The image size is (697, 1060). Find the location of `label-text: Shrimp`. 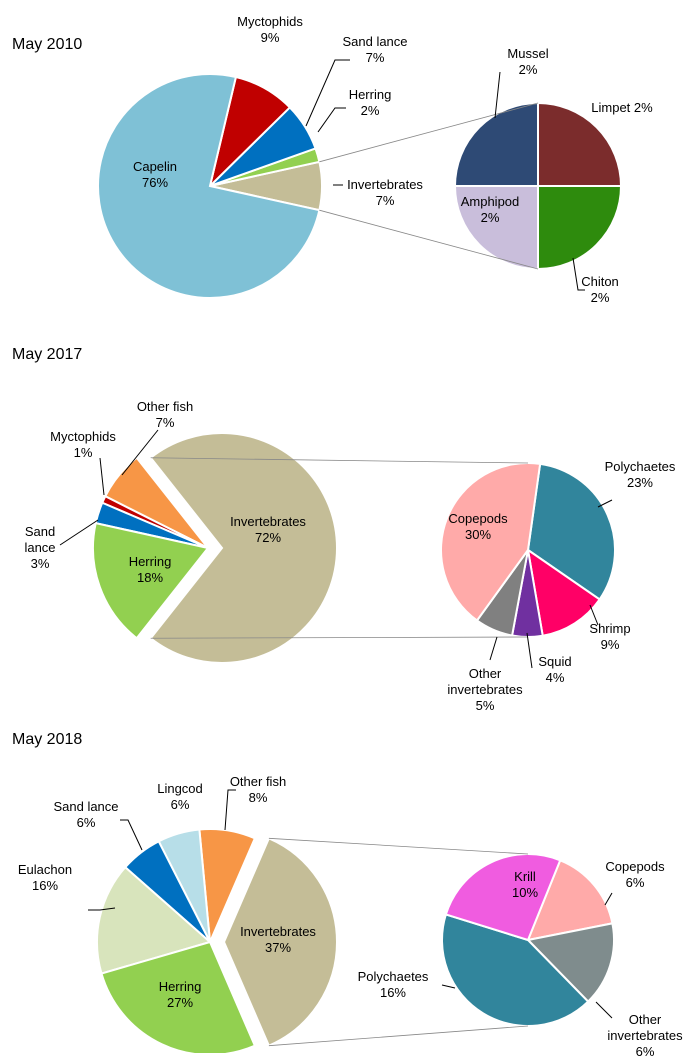

label-text: Shrimp is located at coordinates (610, 628).